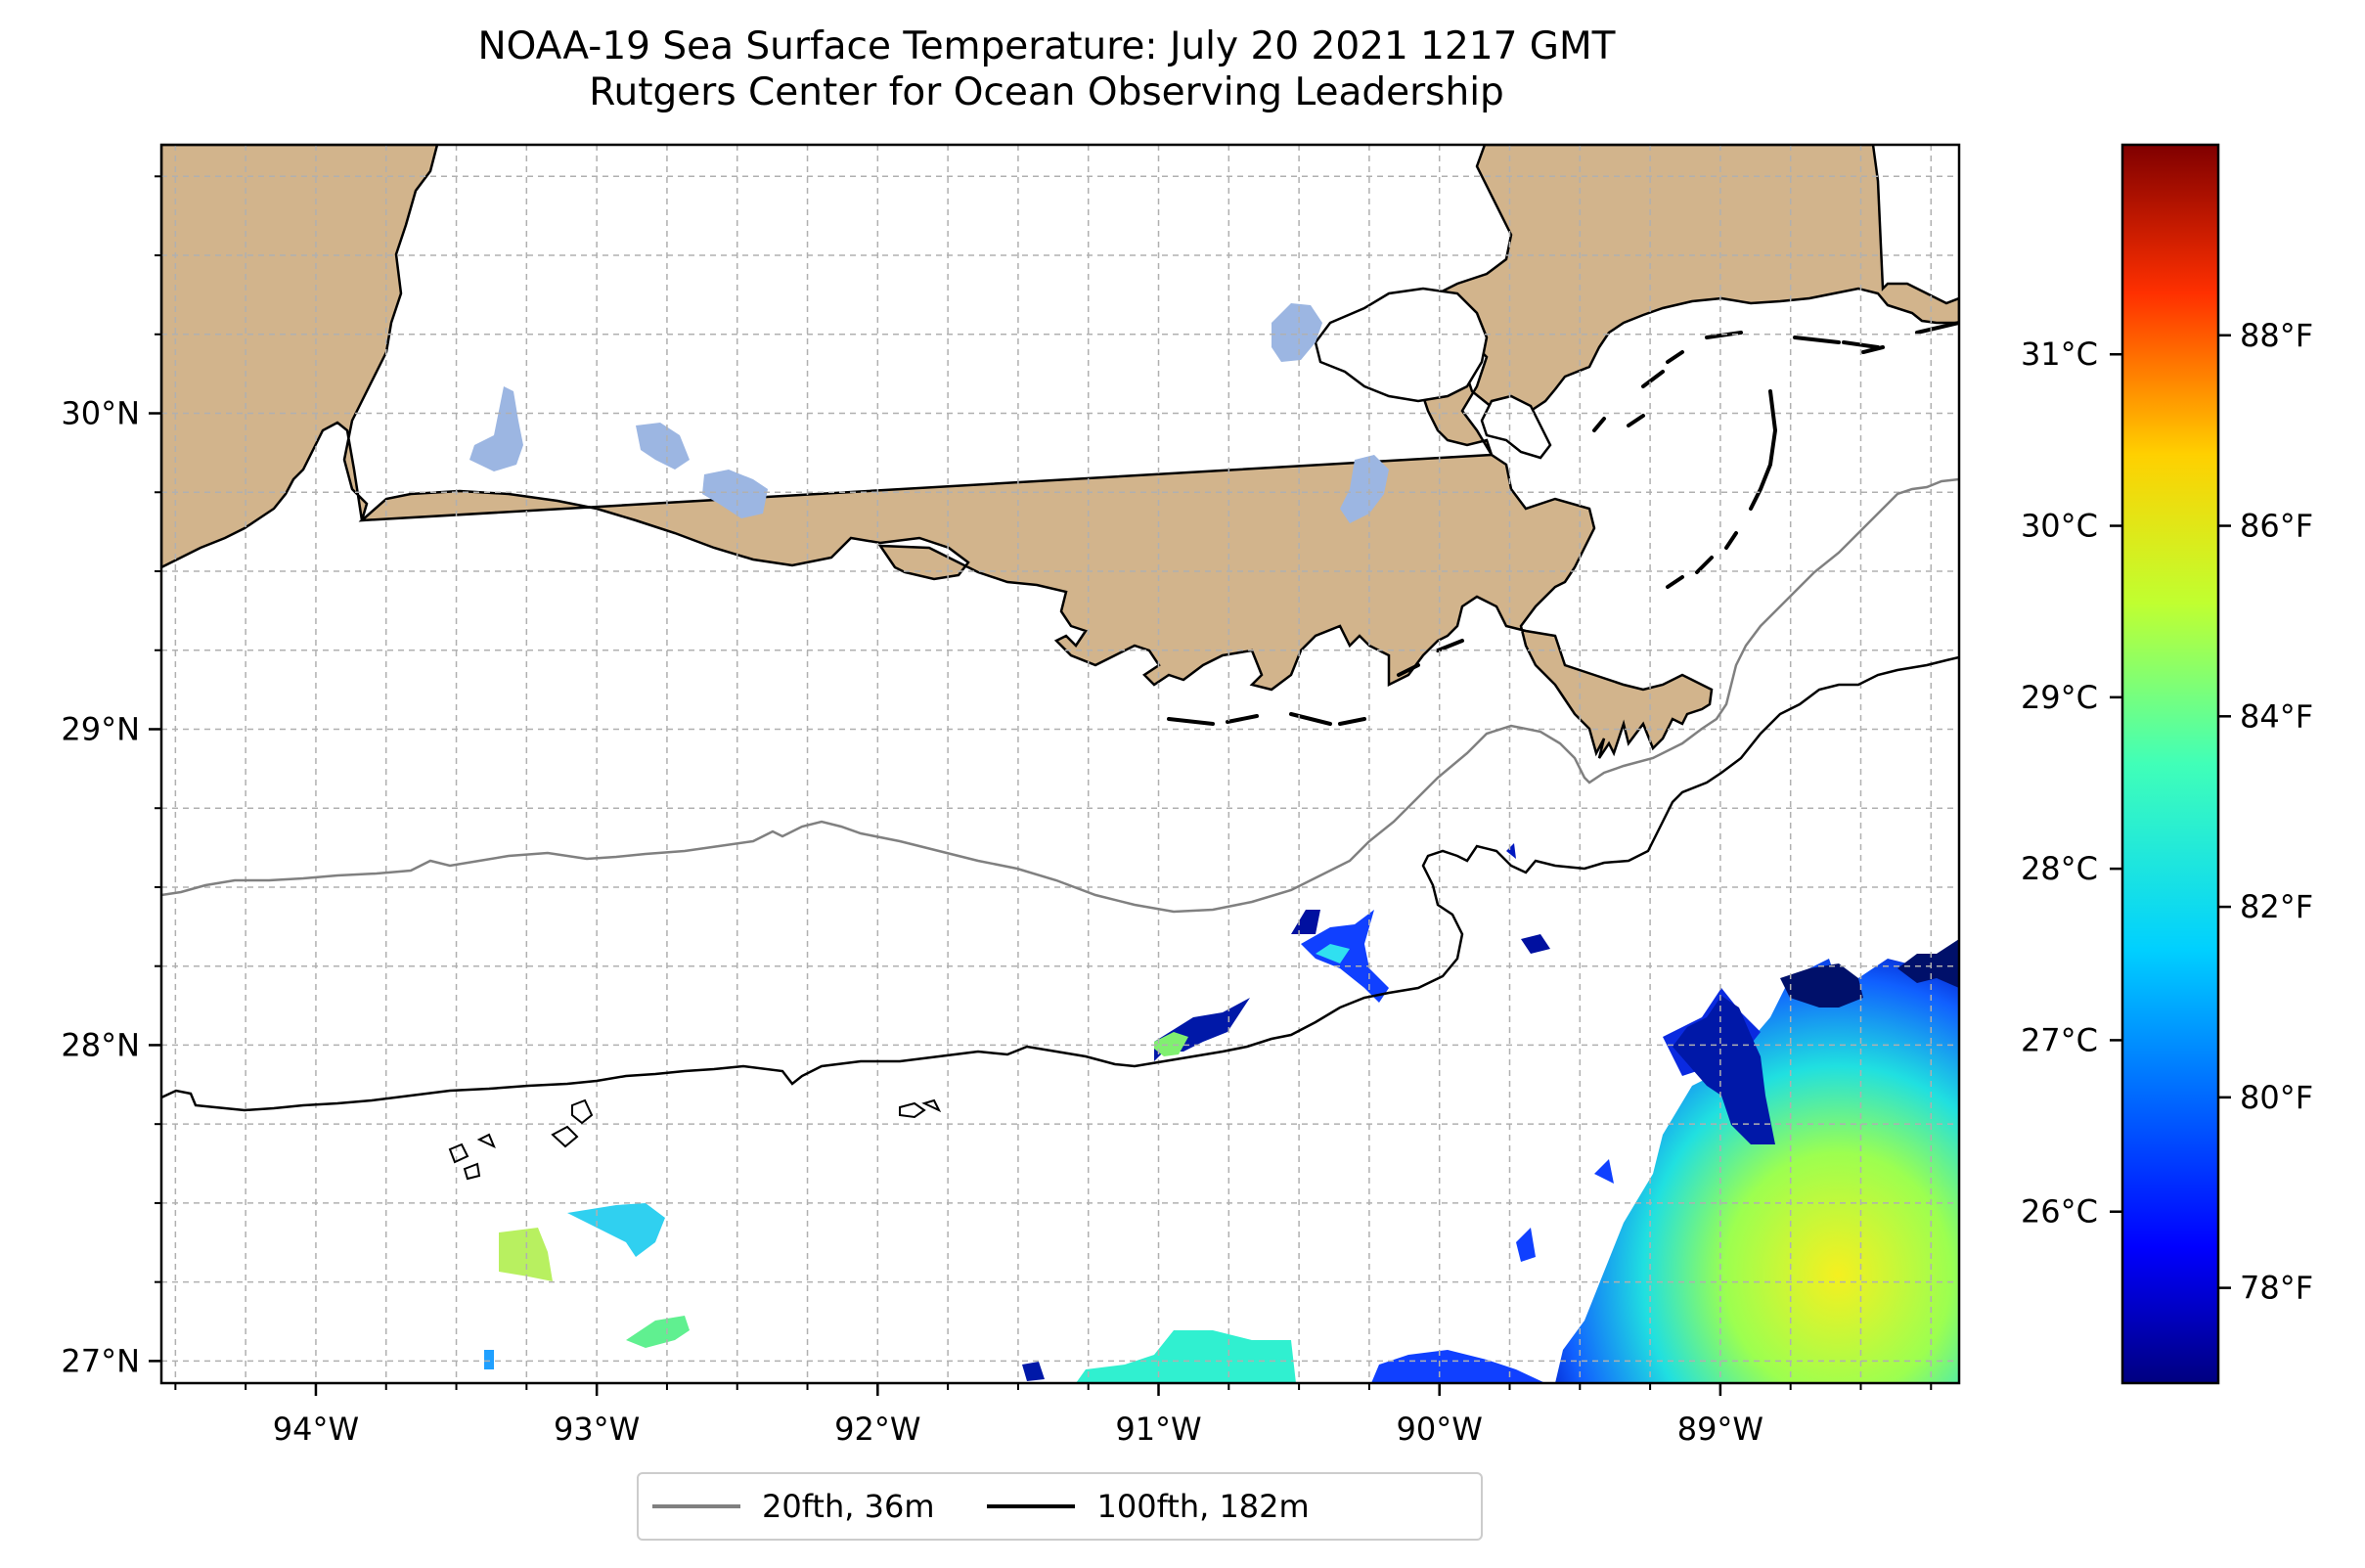 The width and height of the screenshot is (2365, 1568). I want to click on barrier-islands, so click(1563, 523).